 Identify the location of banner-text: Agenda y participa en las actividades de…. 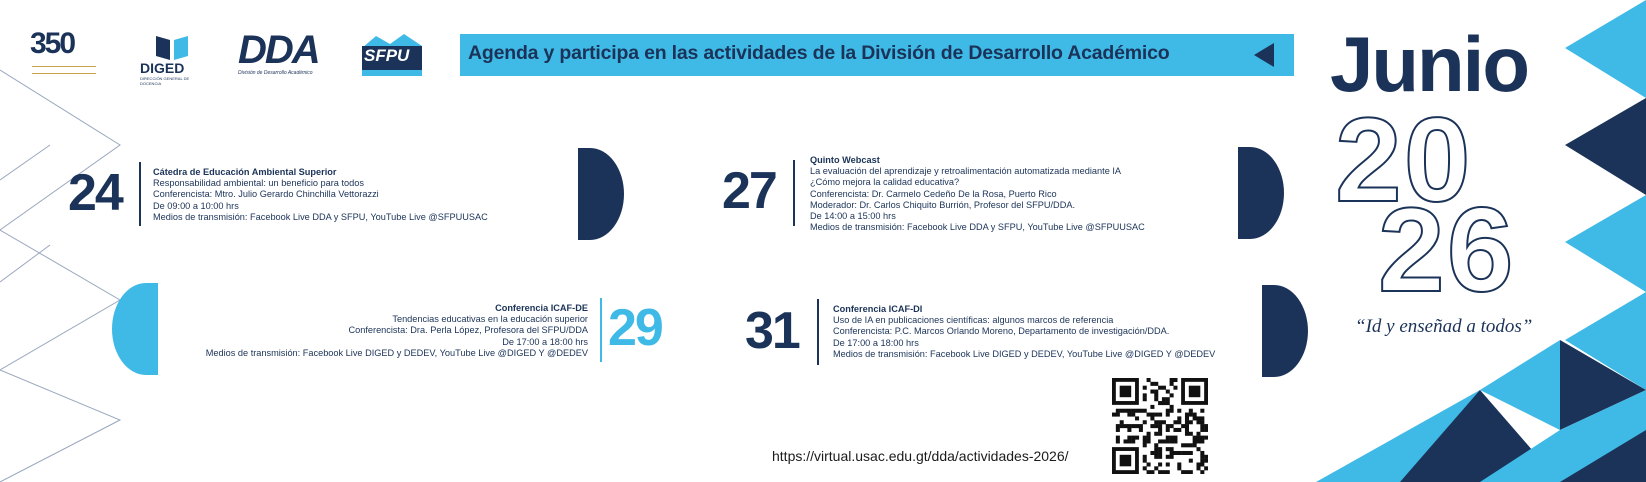
(819, 53).